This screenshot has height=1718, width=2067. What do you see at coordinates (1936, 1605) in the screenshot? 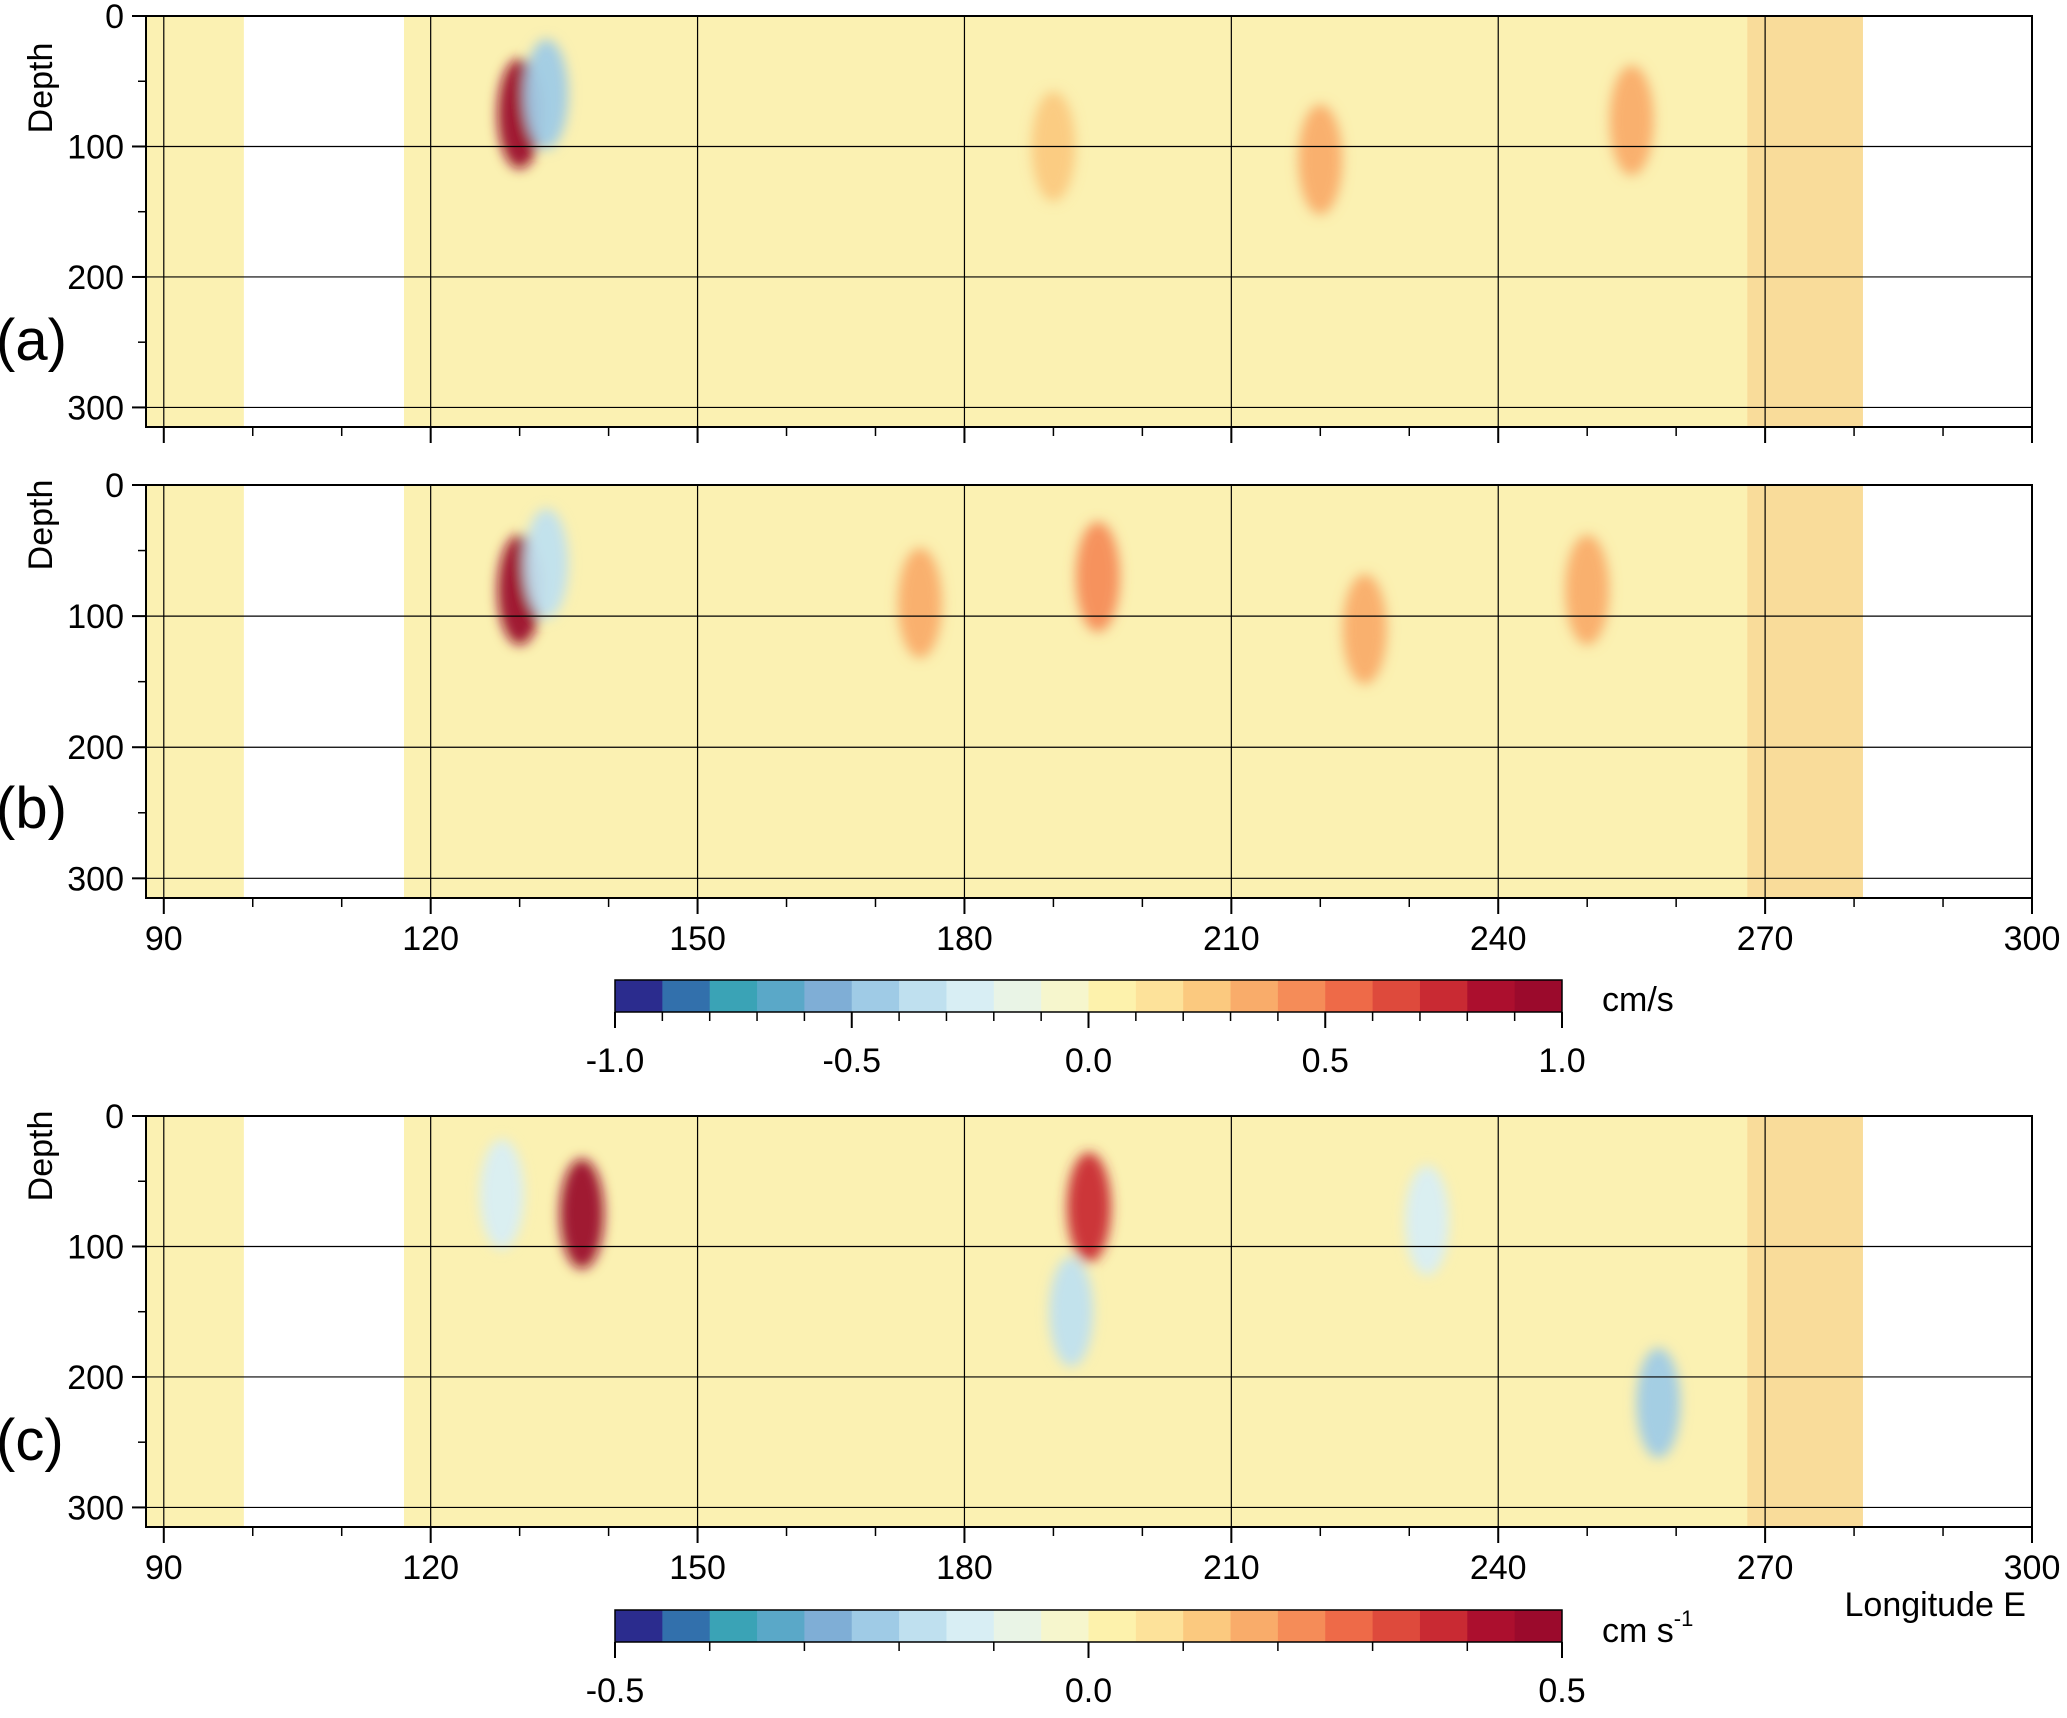
I see `x-axis-title-c: Longitude E` at bounding box center [1936, 1605].